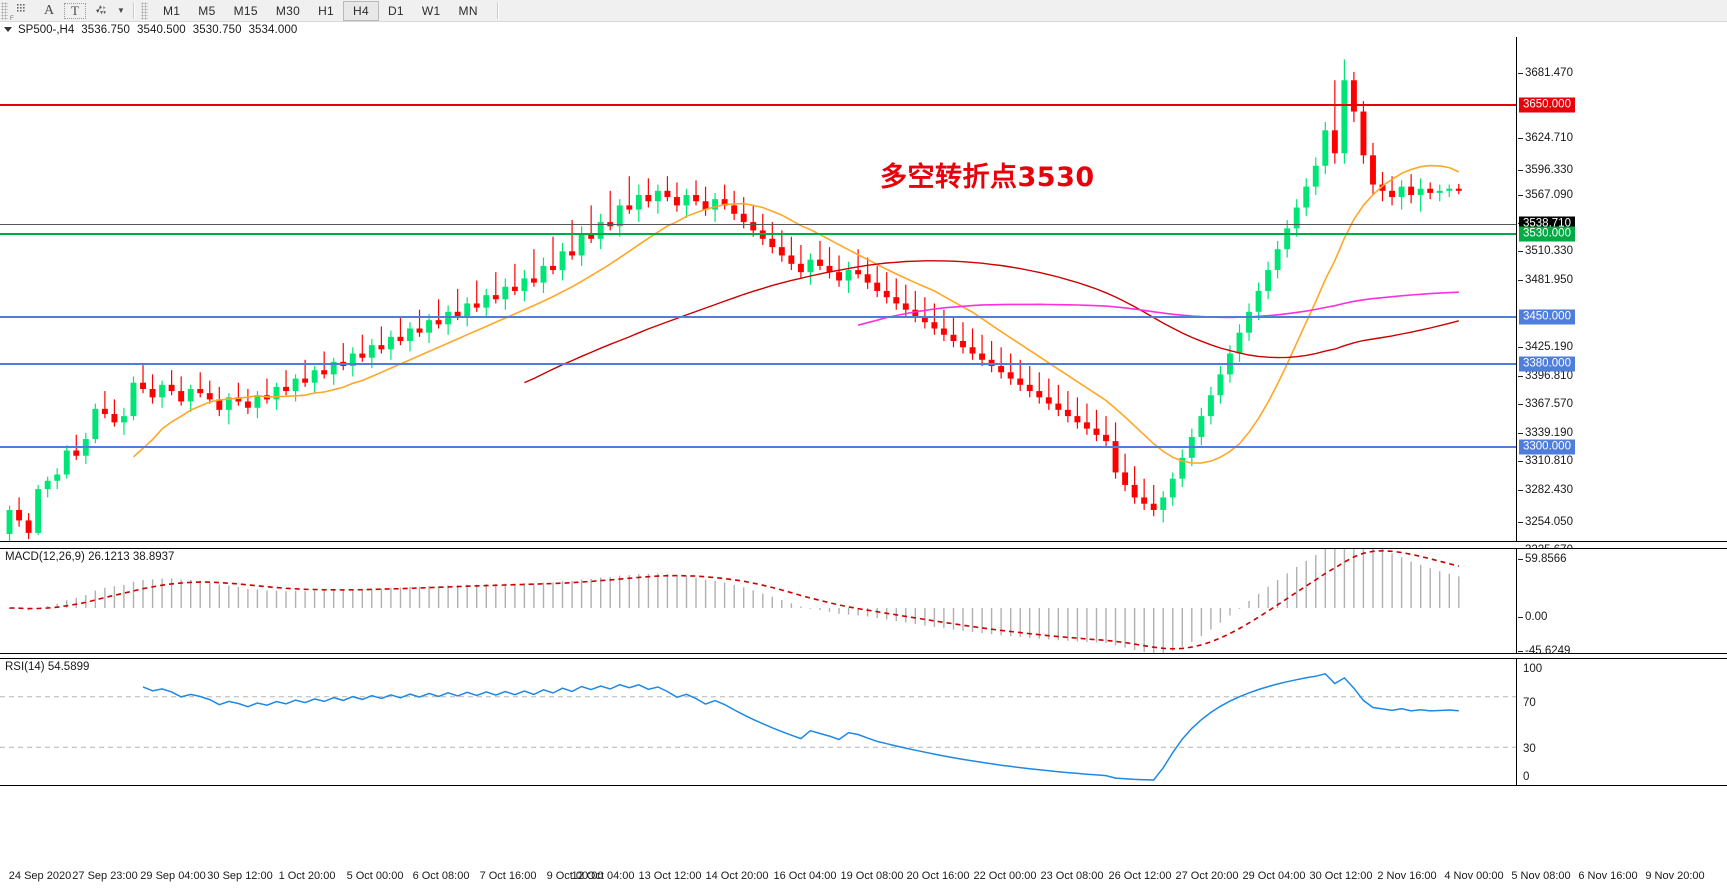 This screenshot has height=892, width=1727. I want to click on rsi-panel: RSI(14) 54.5899 100 70 30 0, so click(863, 722).